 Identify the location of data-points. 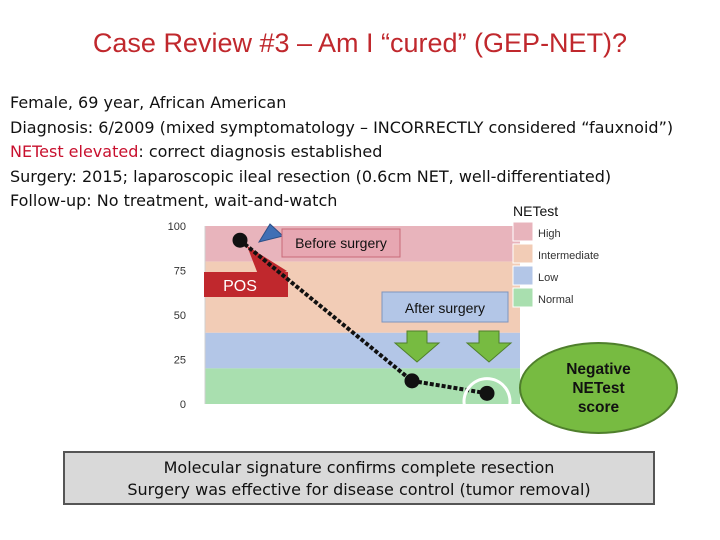
(372, 320).